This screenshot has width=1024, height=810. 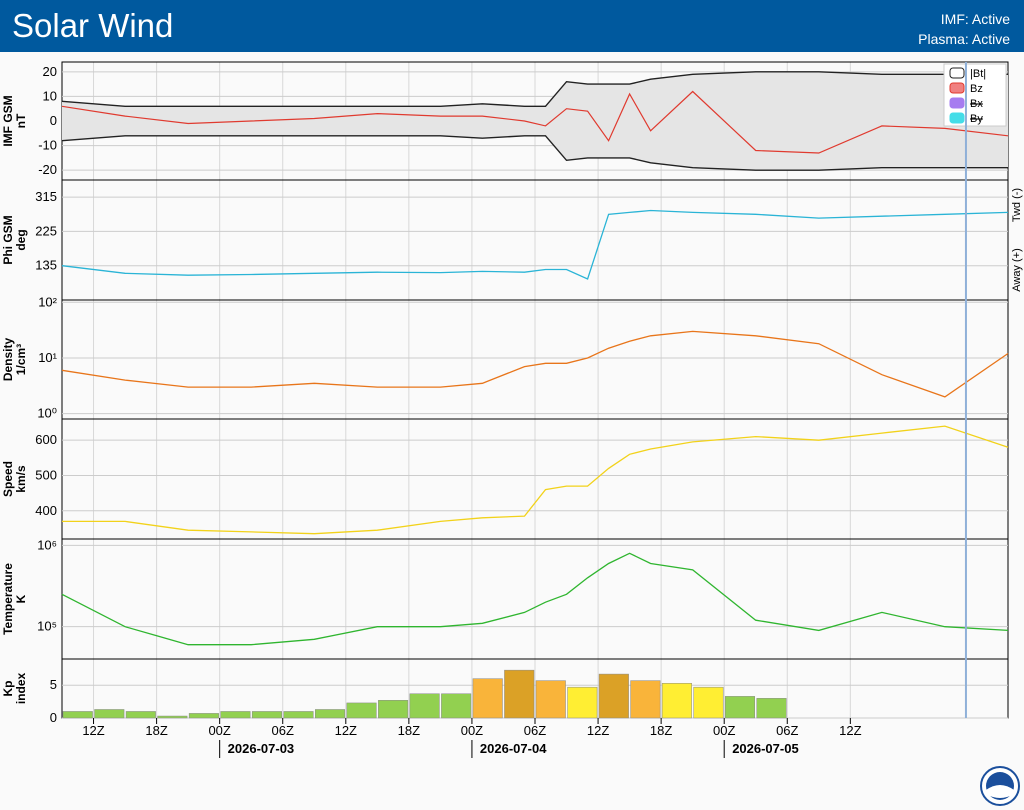 I want to click on legend-entry: By, so click(x=976, y=119).